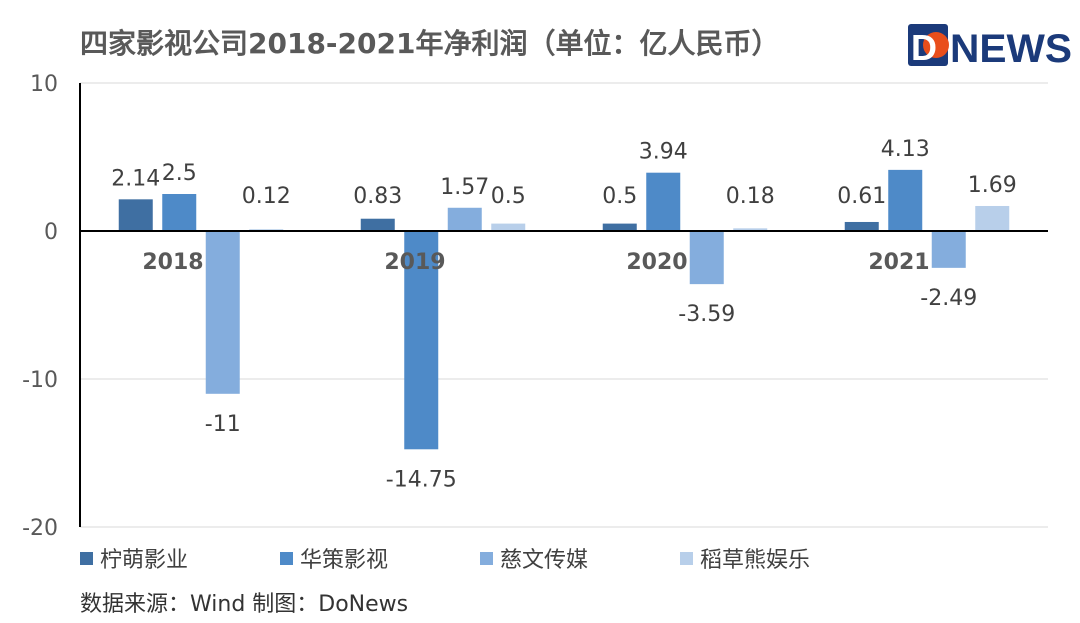 The width and height of the screenshot is (1080, 623). I want to click on data-label: 1.69, so click(992, 185).